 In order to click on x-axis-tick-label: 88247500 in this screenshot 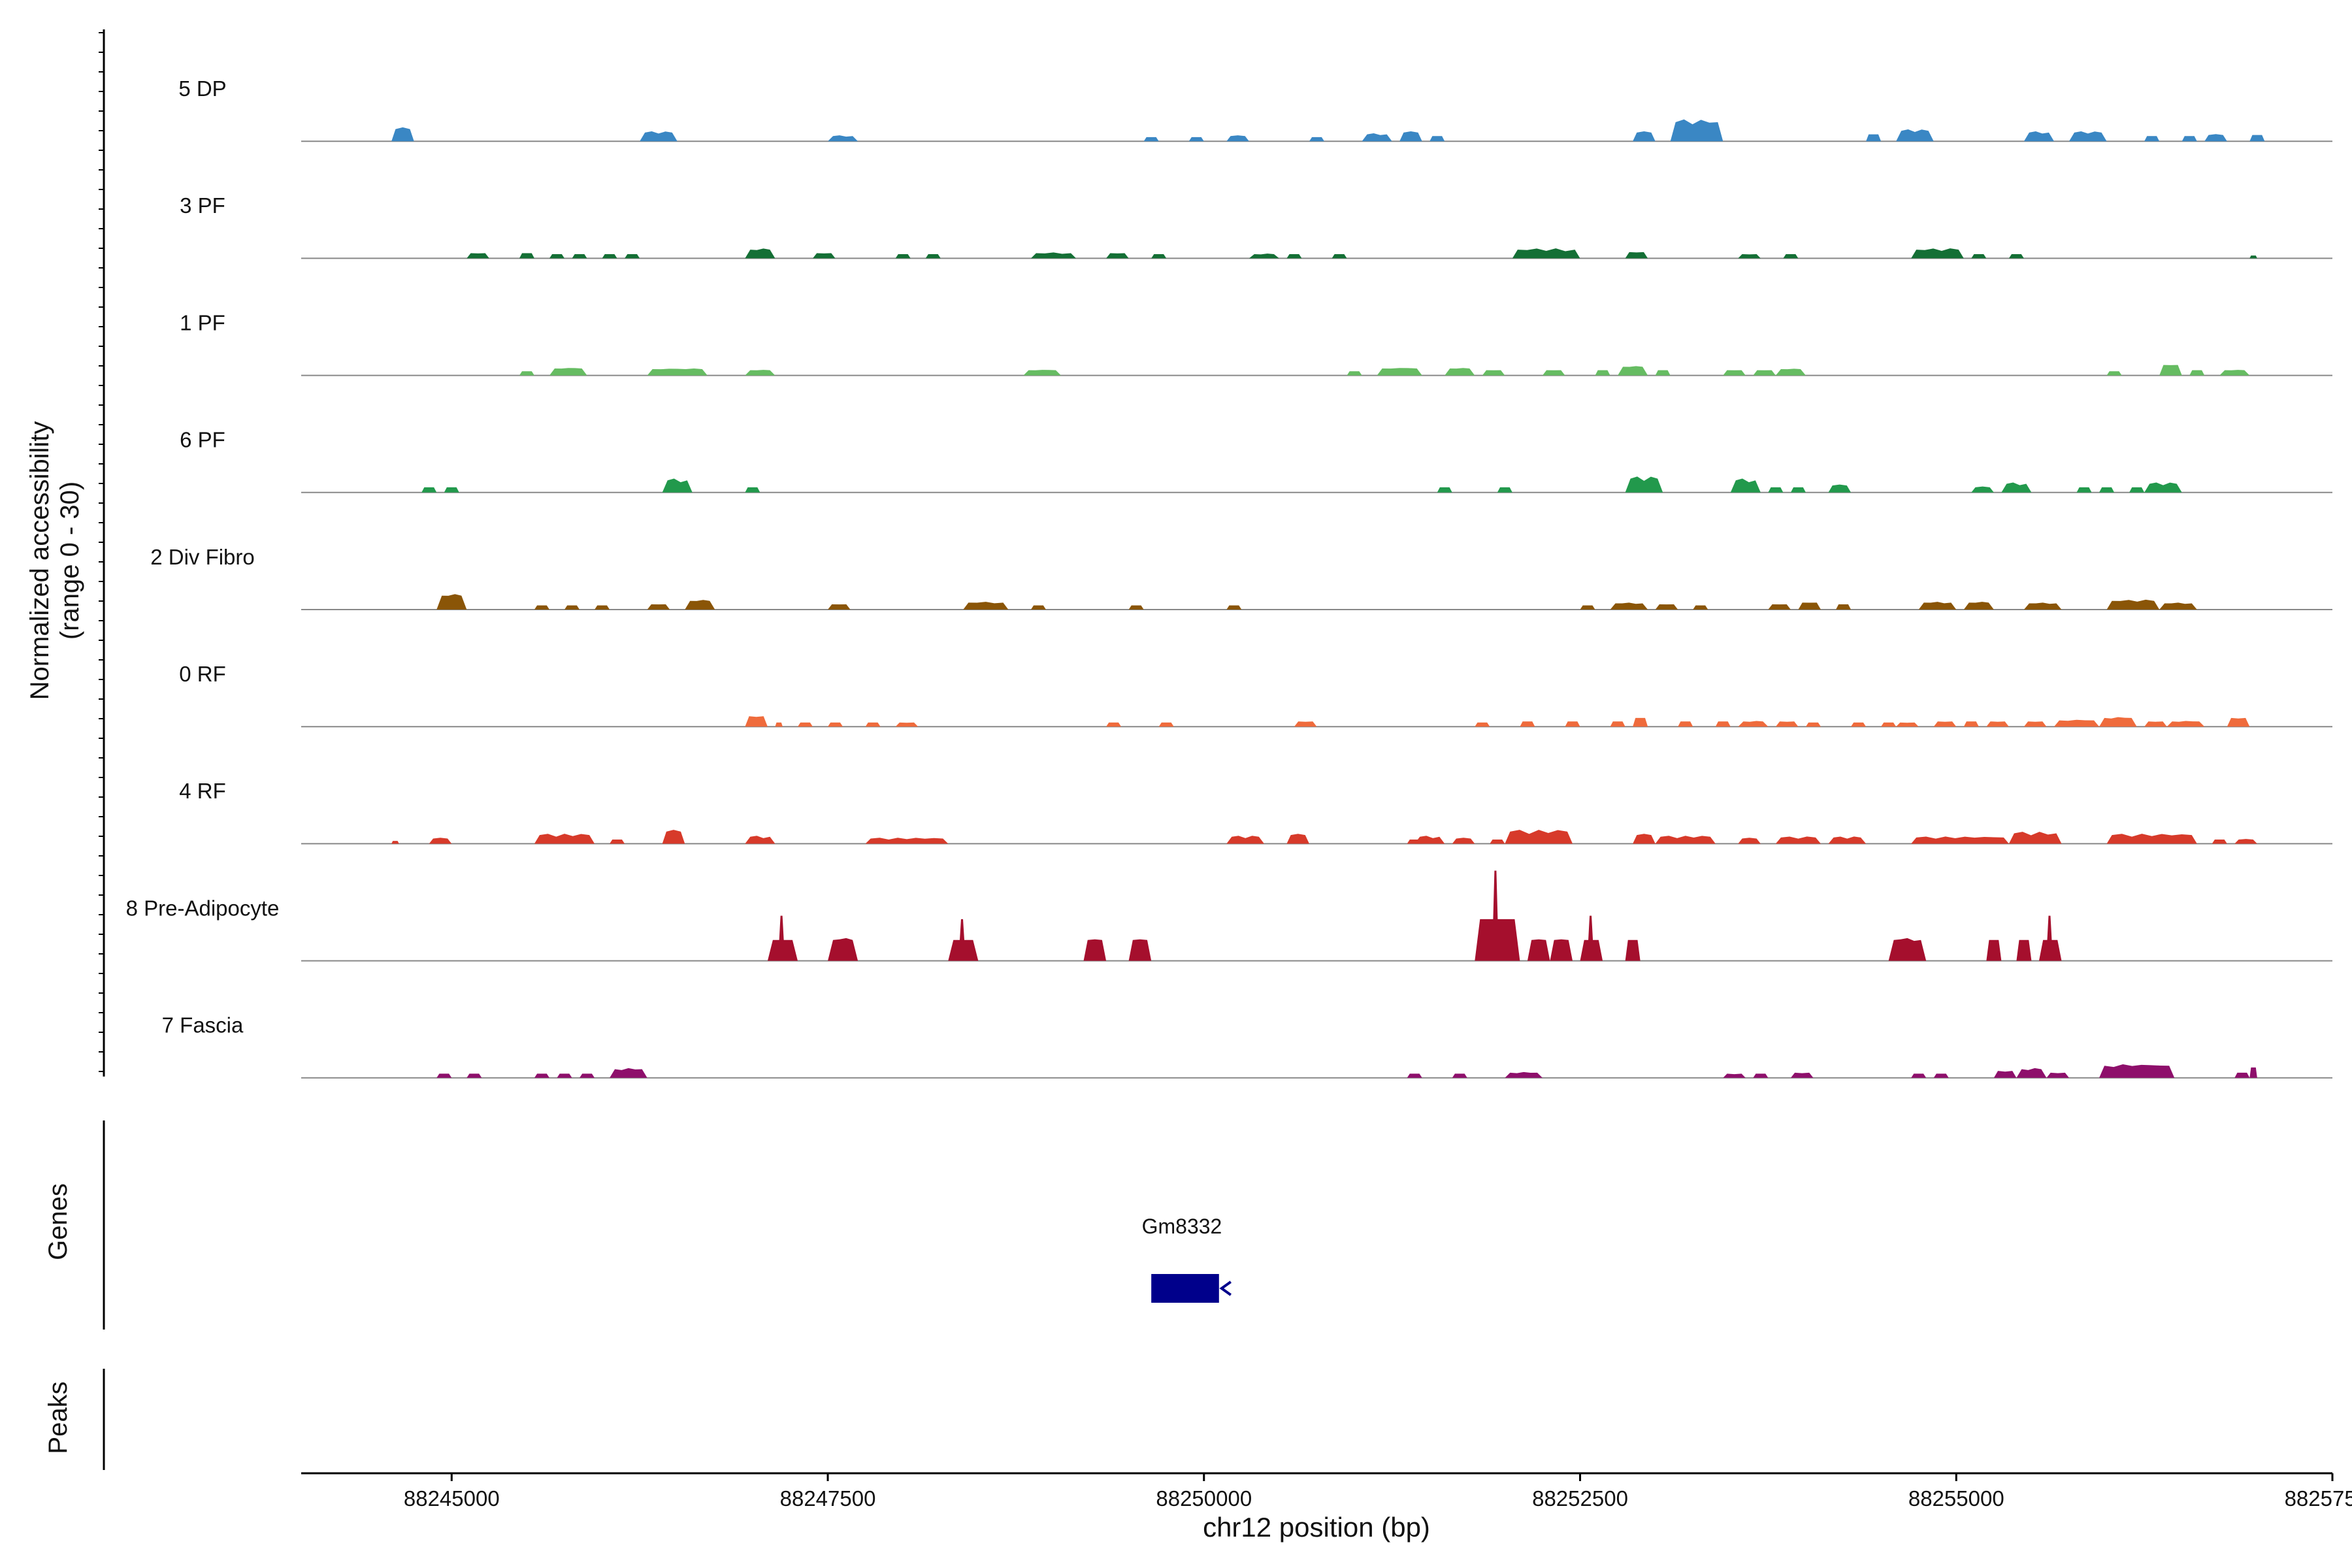, I will do `click(828, 1498)`.